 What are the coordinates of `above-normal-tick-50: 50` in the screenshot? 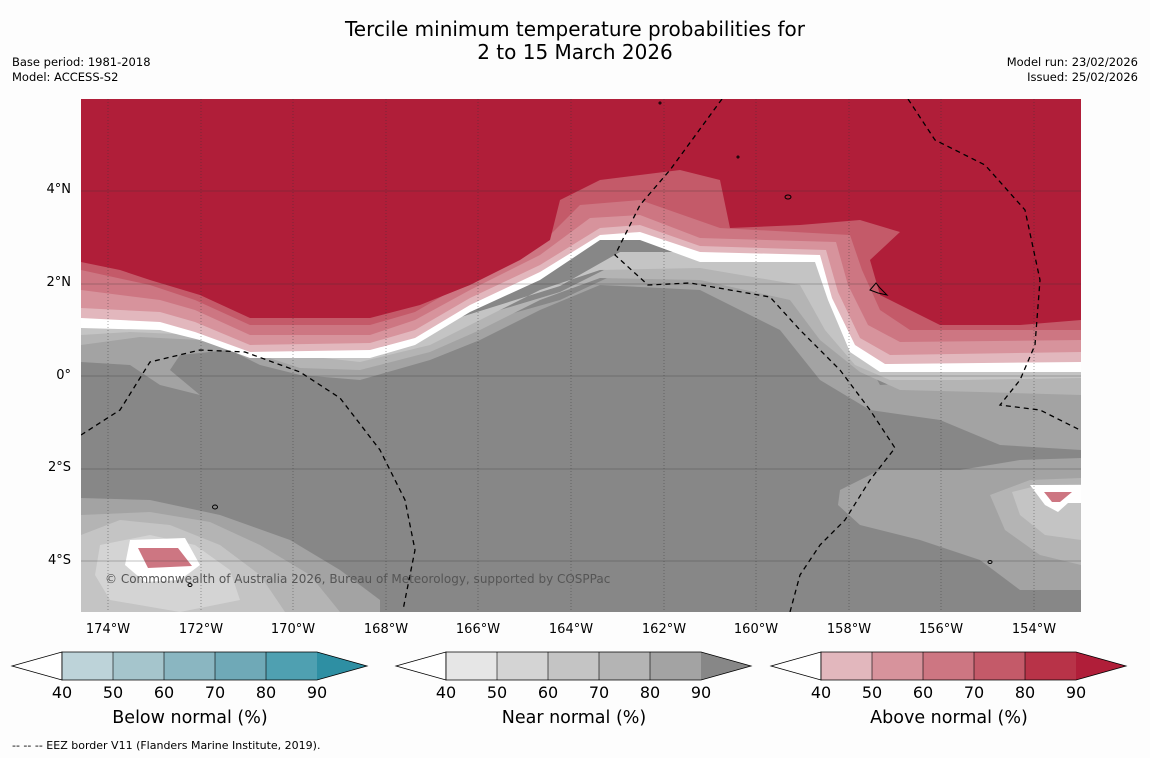 It's located at (872, 692).